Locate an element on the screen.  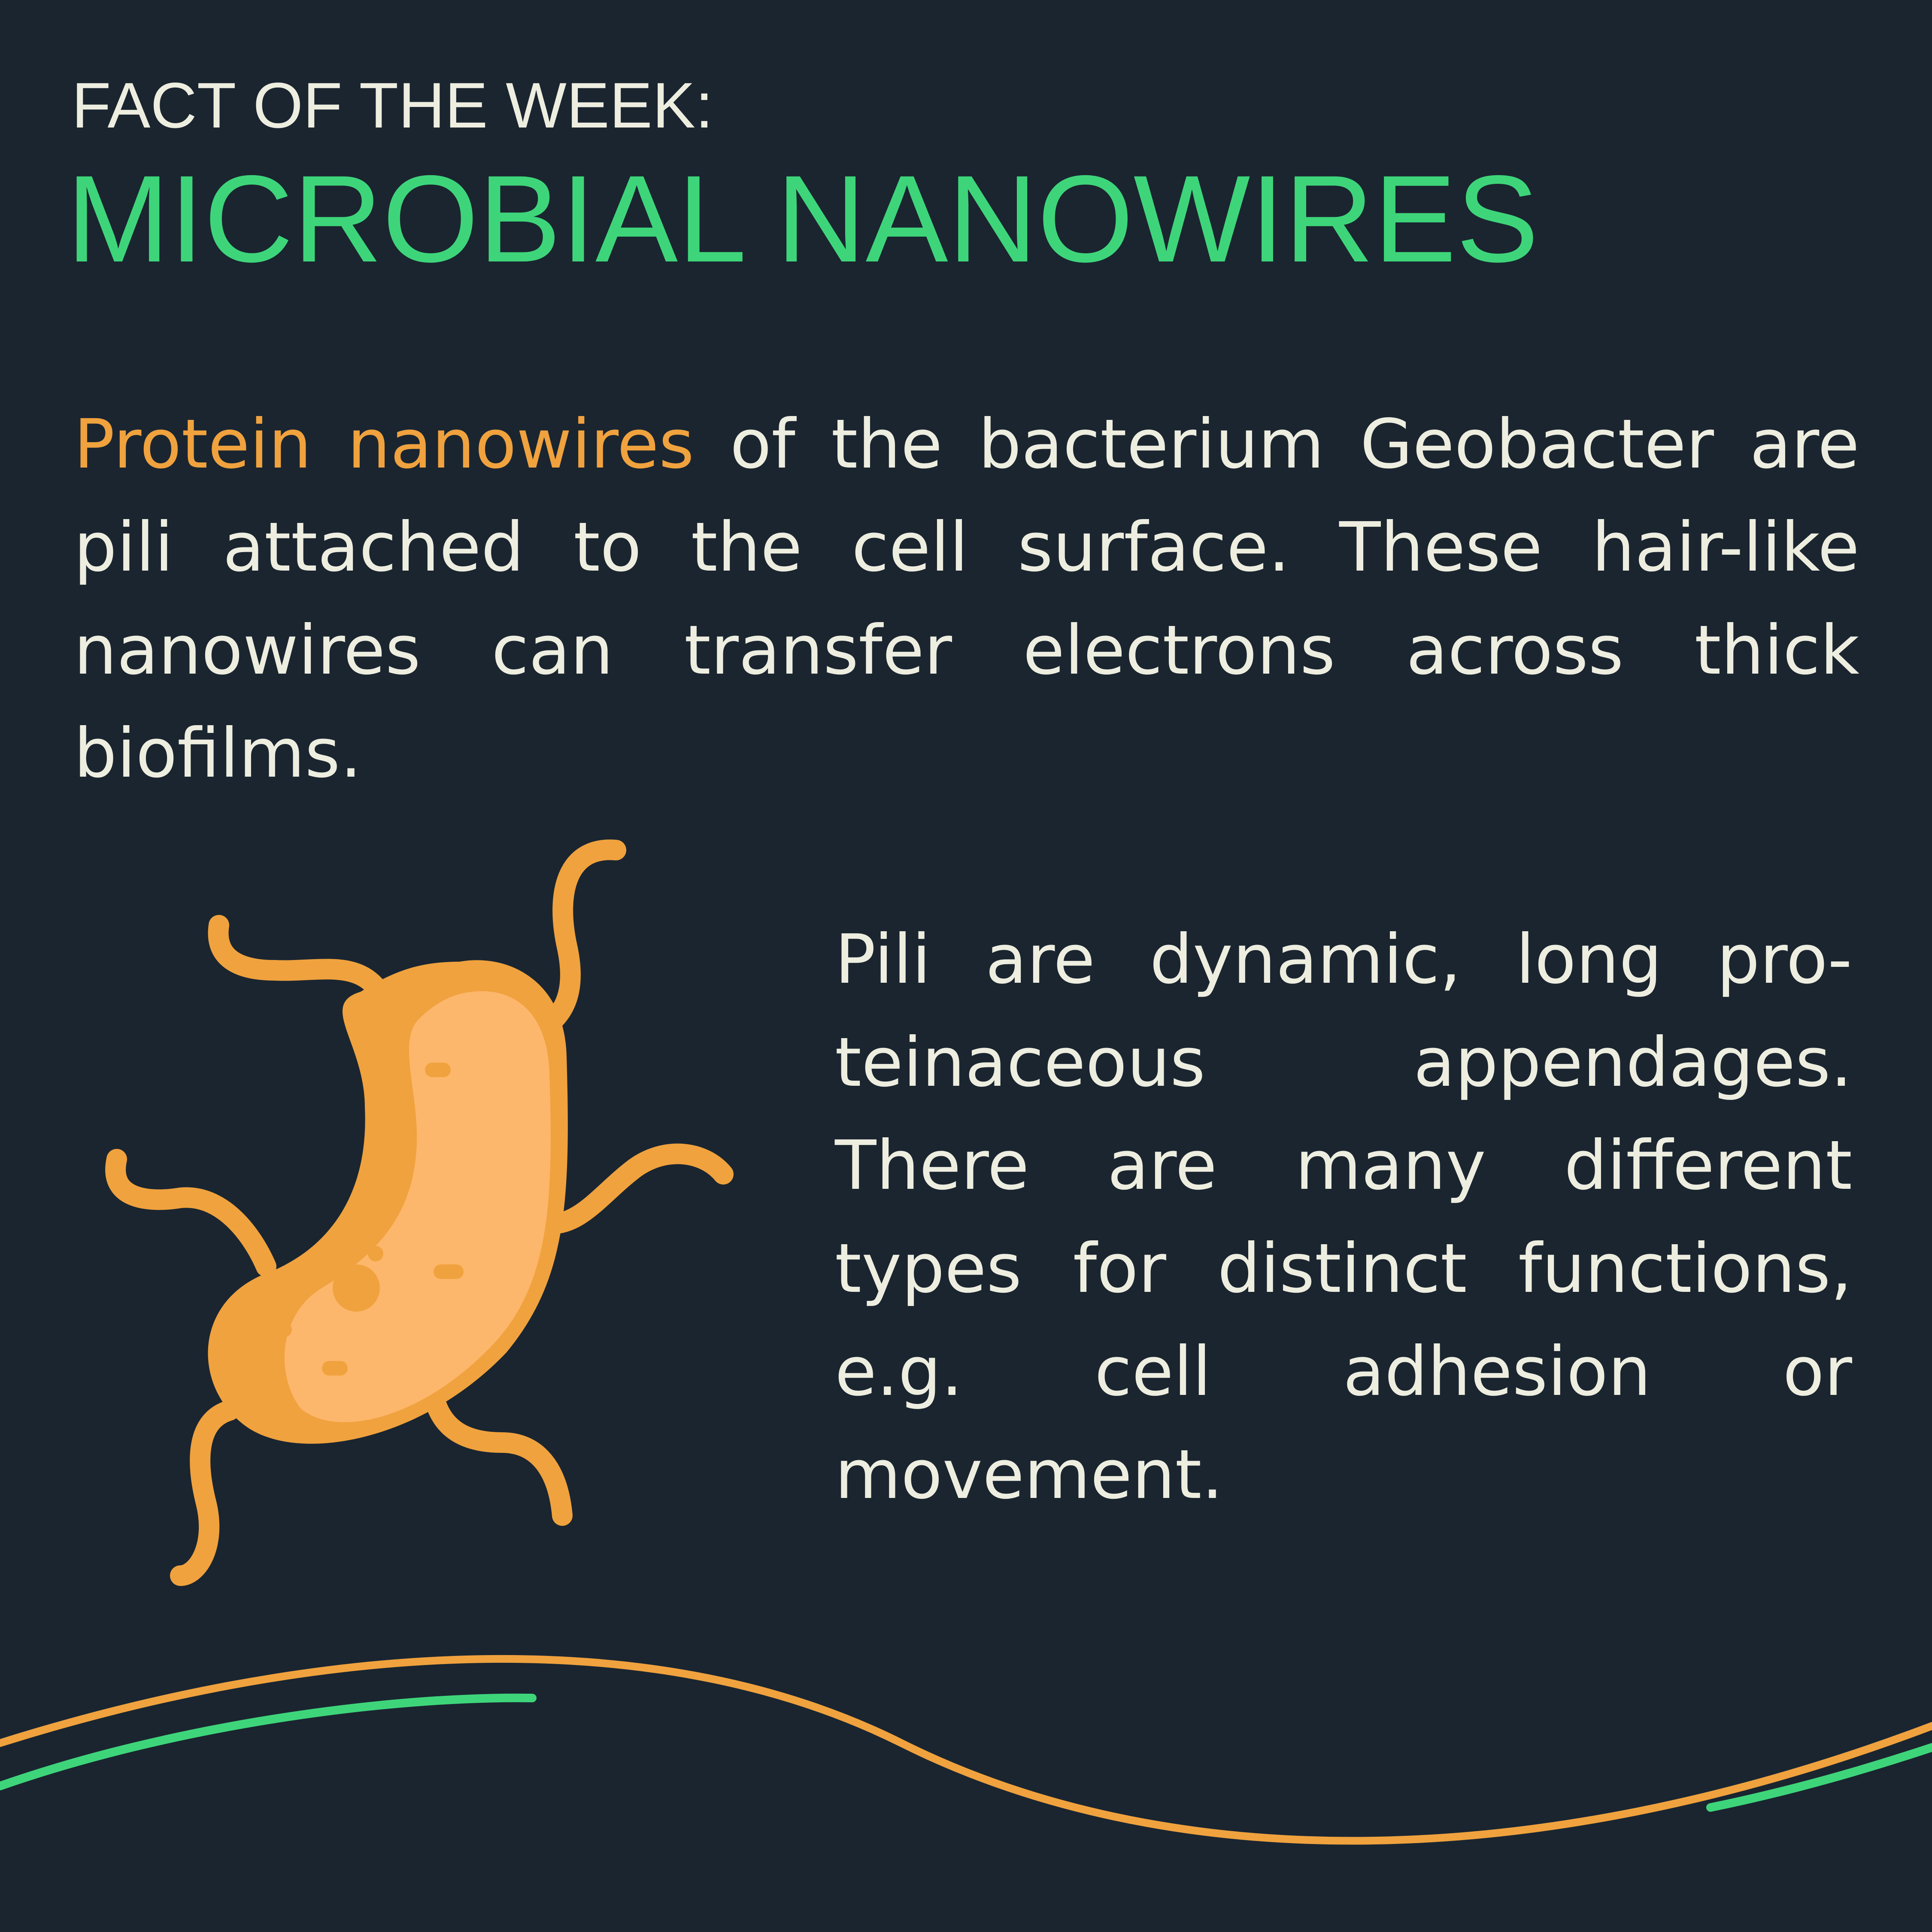
green-wave-right is located at coordinates (1819, 1777).